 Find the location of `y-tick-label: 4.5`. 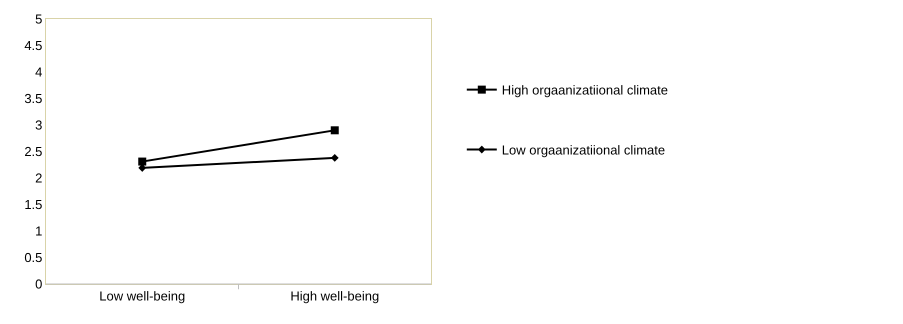

y-tick-label: 4.5 is located at coordinates (33, 46).